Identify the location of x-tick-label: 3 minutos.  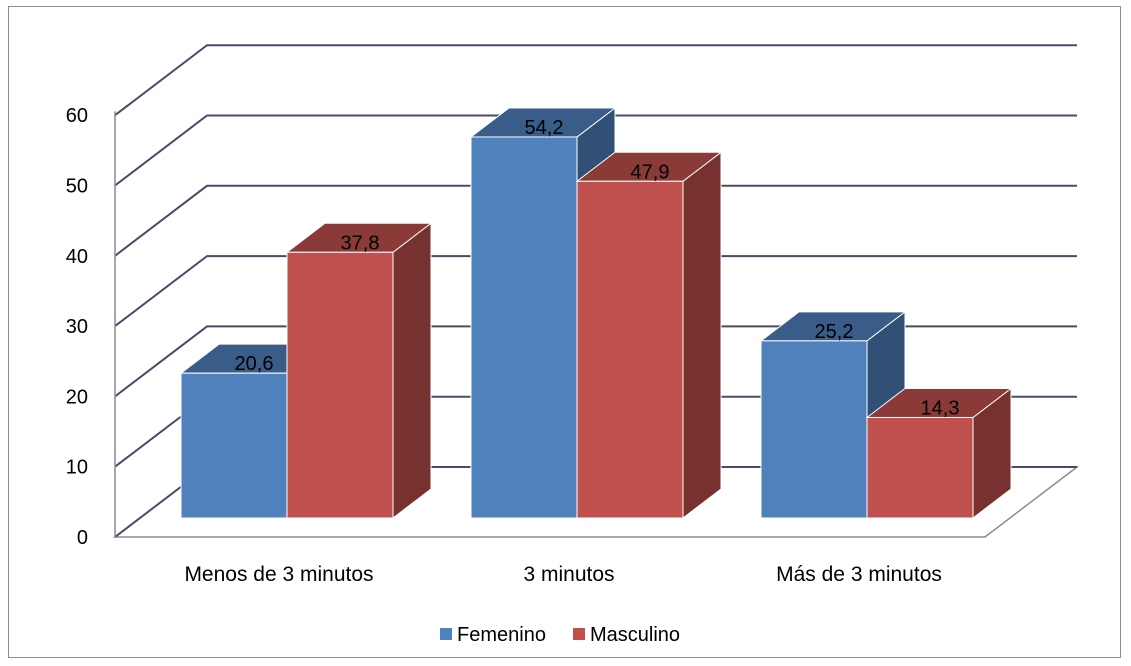
(568, 574).